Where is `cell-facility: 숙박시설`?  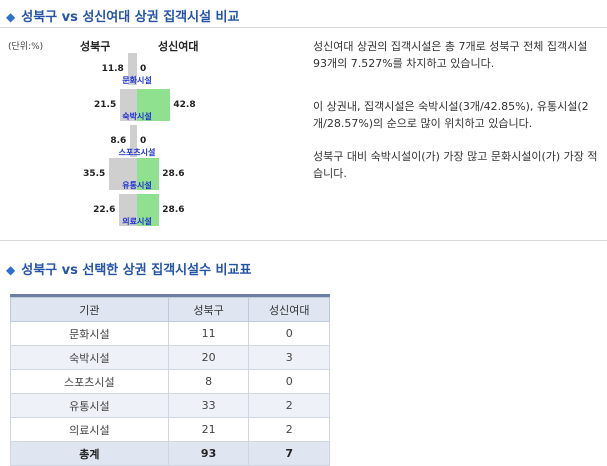 cell-facility: 숙박시설 is located at coordinates (89, 357).